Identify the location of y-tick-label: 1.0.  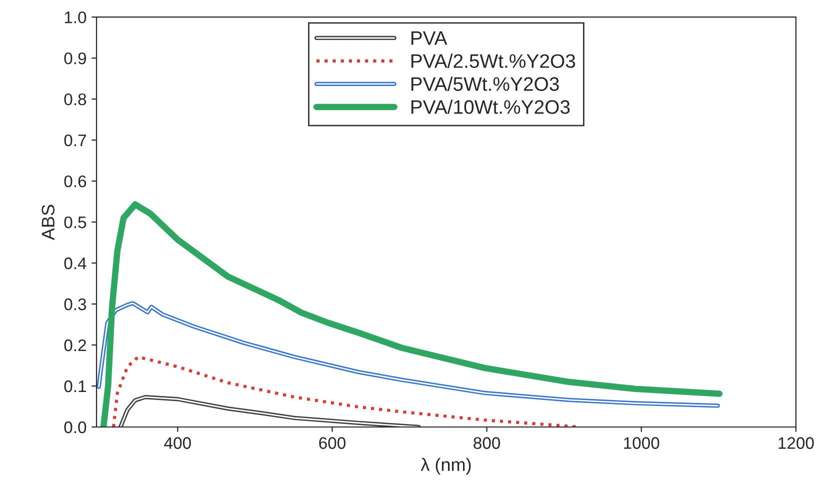
(75, 17).